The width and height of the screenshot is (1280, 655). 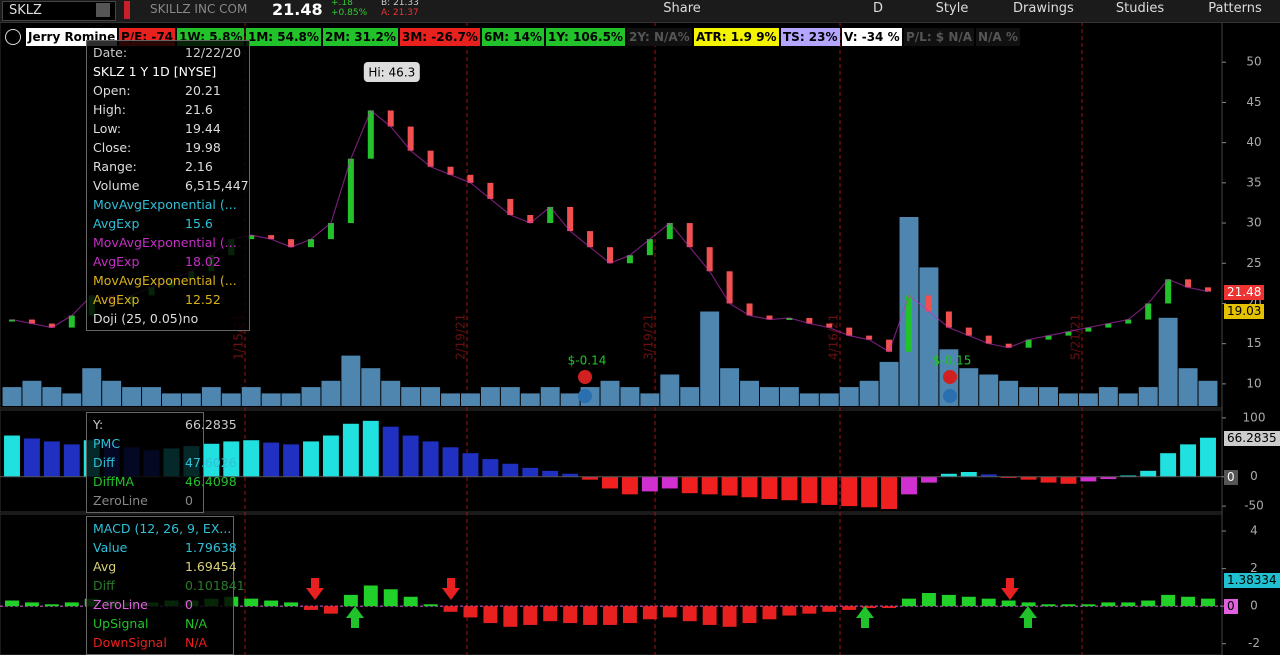 What do you see at coordinates (1235, 8) in the screenshot?
I see `toolbar-button: Patterns` at bounding box center [1235, 8].